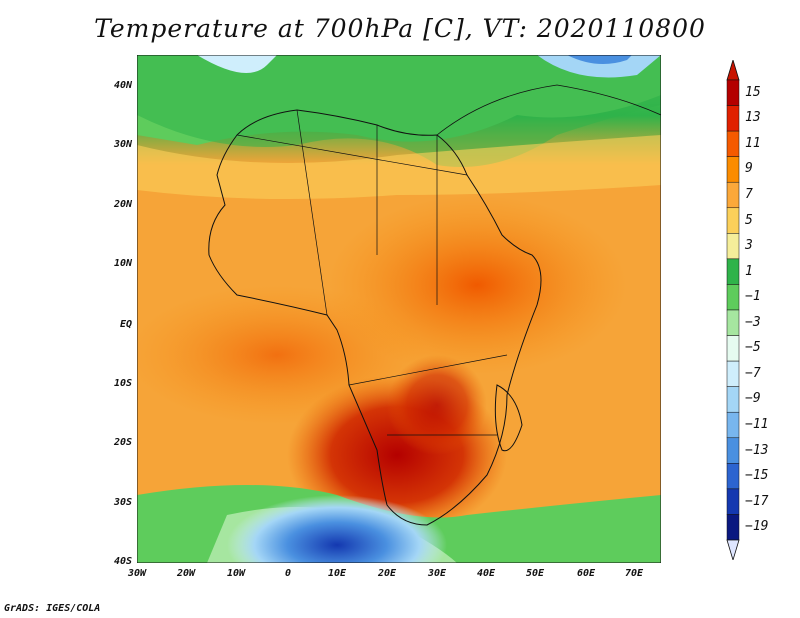  Describe the element at coordinates (186, 573) in the screenshot. I see `lon-label-20w: 20W` at that location.